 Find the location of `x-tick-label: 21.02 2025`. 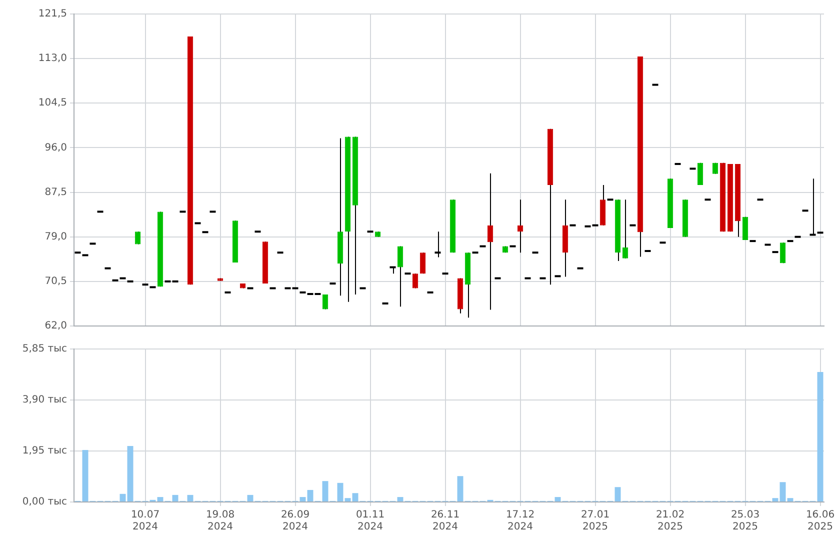

x-tick-label: 21.02 2025 is located at coordinates (670, 521).